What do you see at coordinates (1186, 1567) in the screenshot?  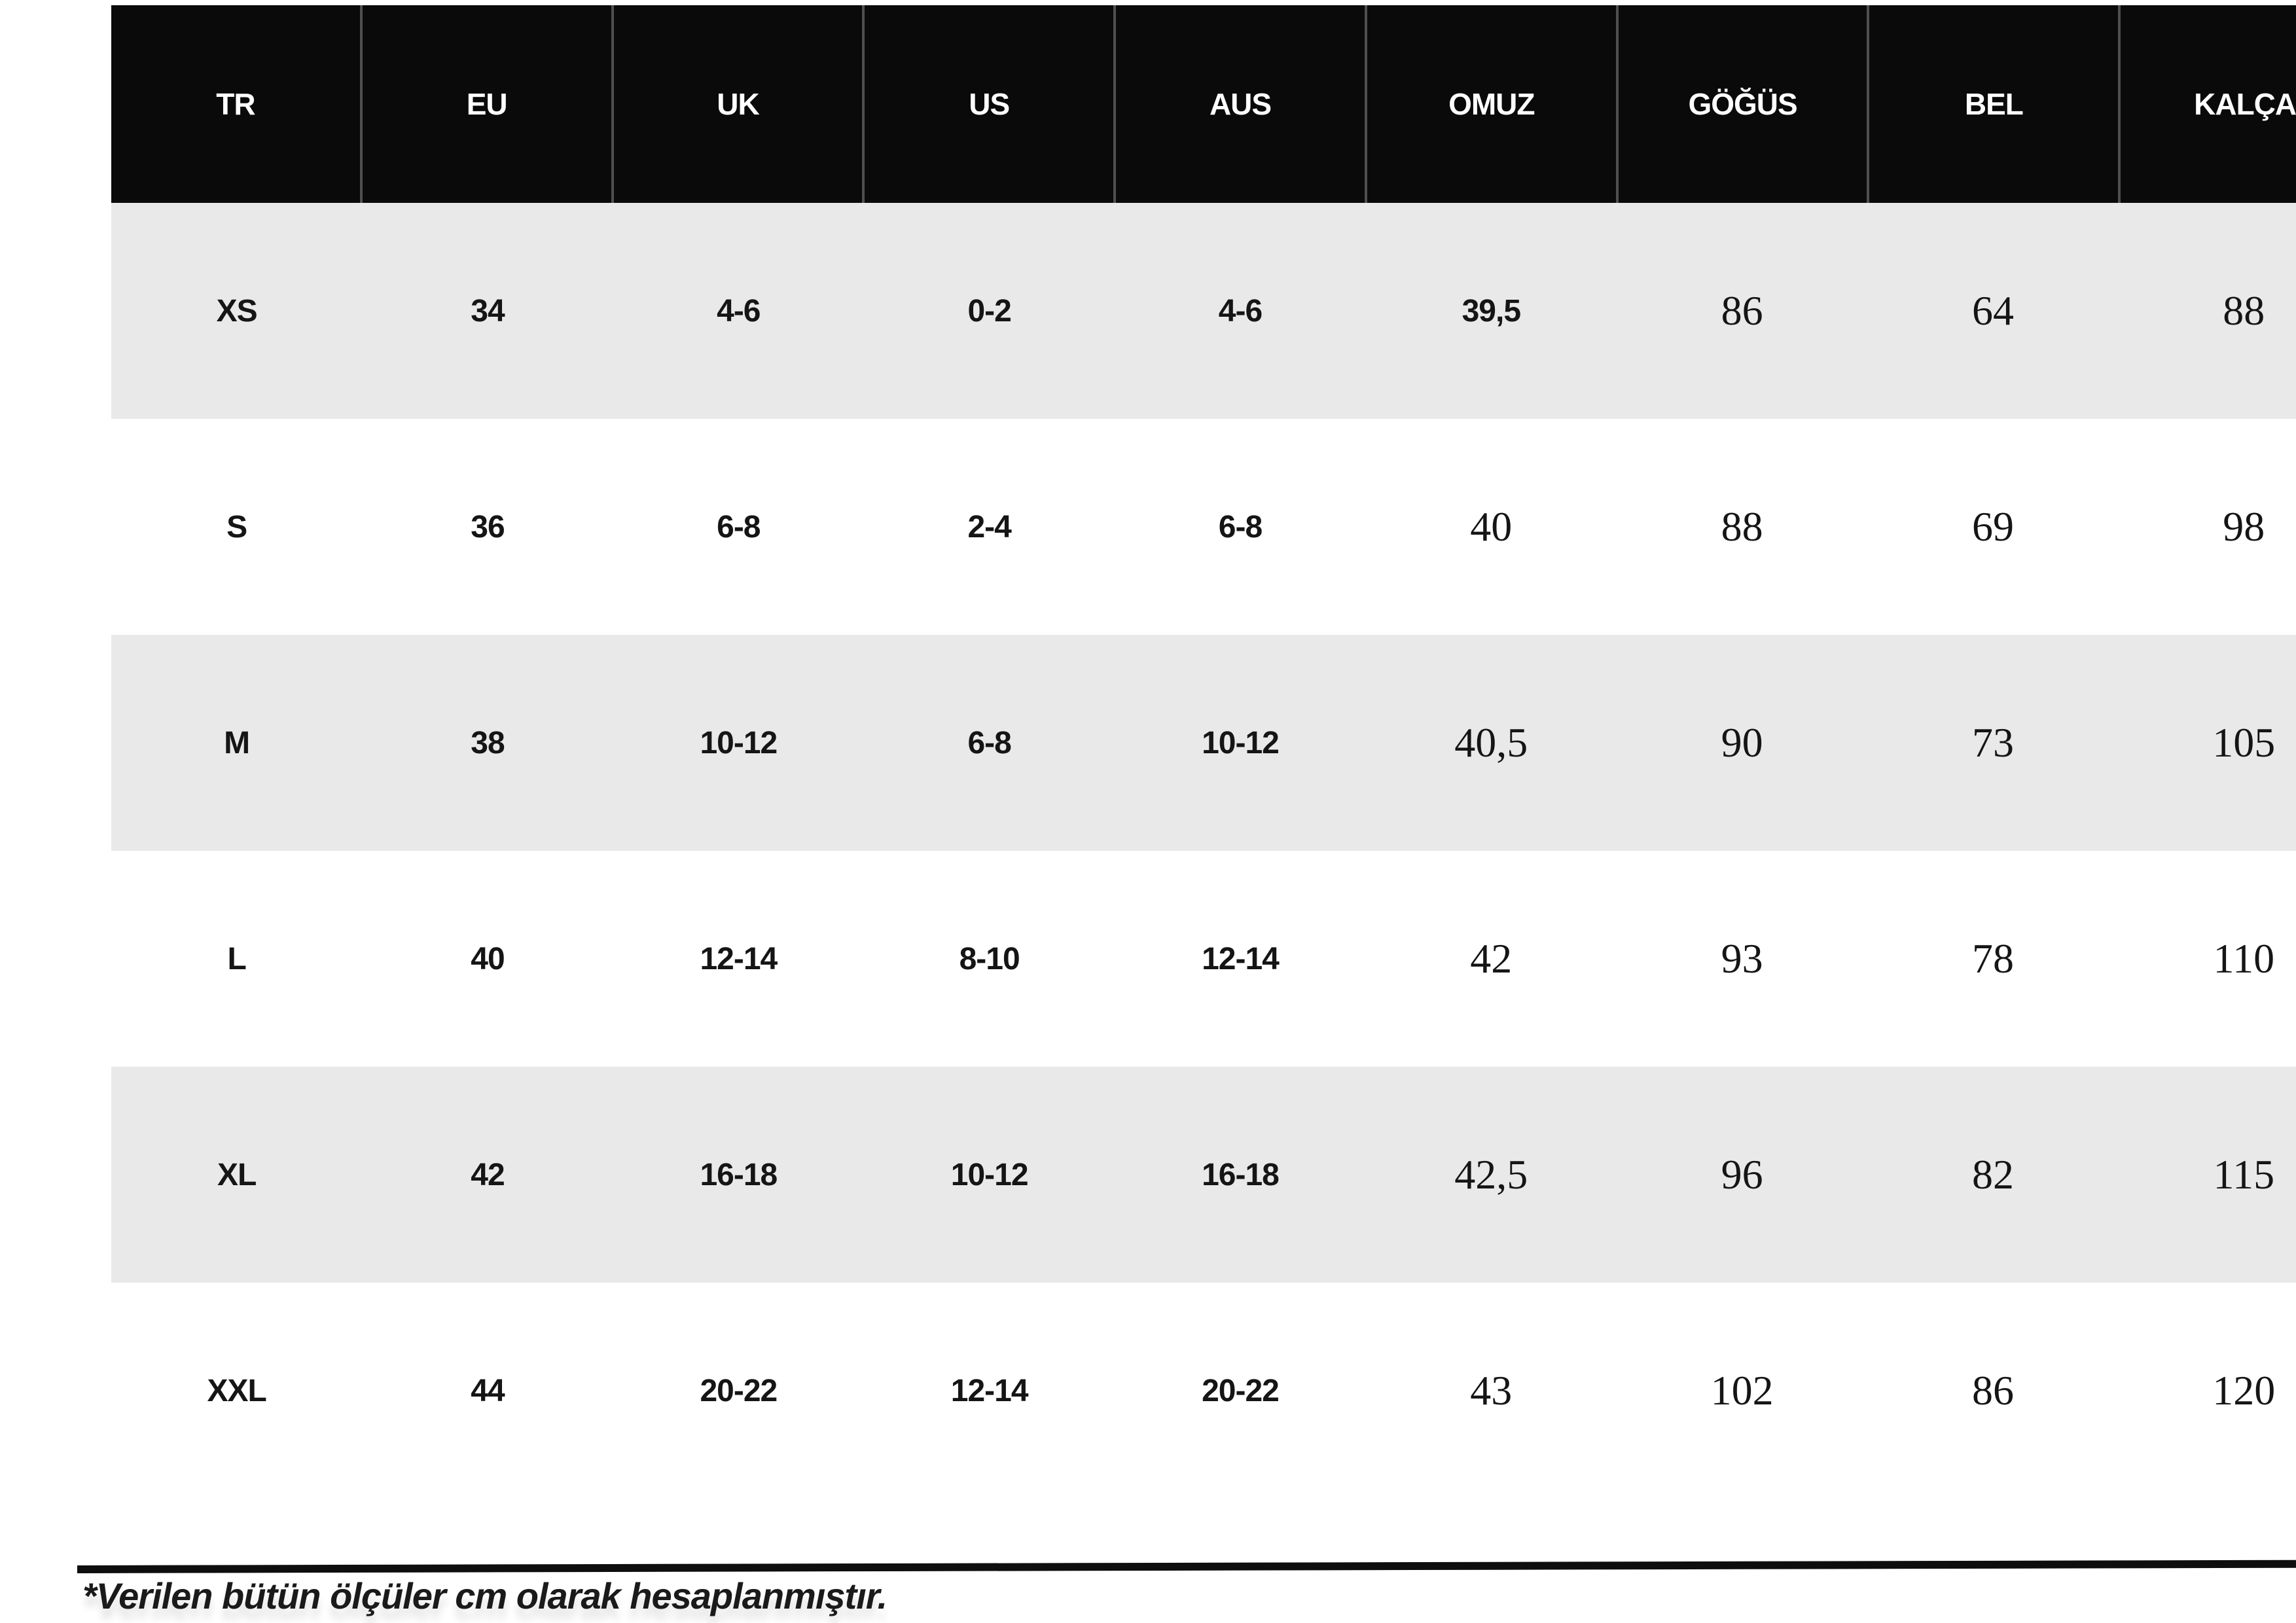 I see `footer-divider-line` at bounding box center [1186, 1567].